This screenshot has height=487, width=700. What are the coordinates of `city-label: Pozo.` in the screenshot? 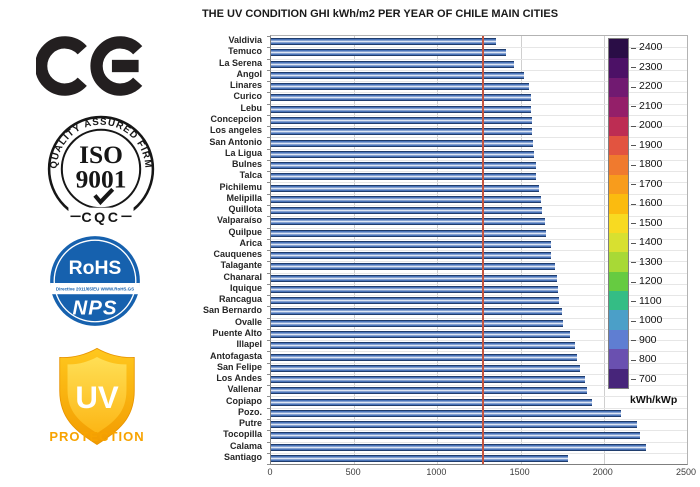 It's located at (250, 411).